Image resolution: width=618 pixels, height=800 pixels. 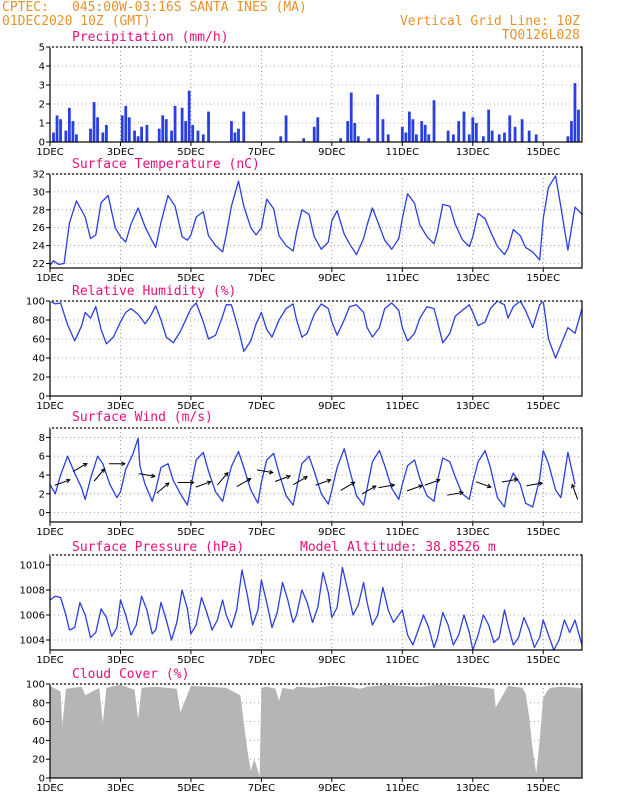 I want to click on wind-series-line, so click(x=312, y=472).